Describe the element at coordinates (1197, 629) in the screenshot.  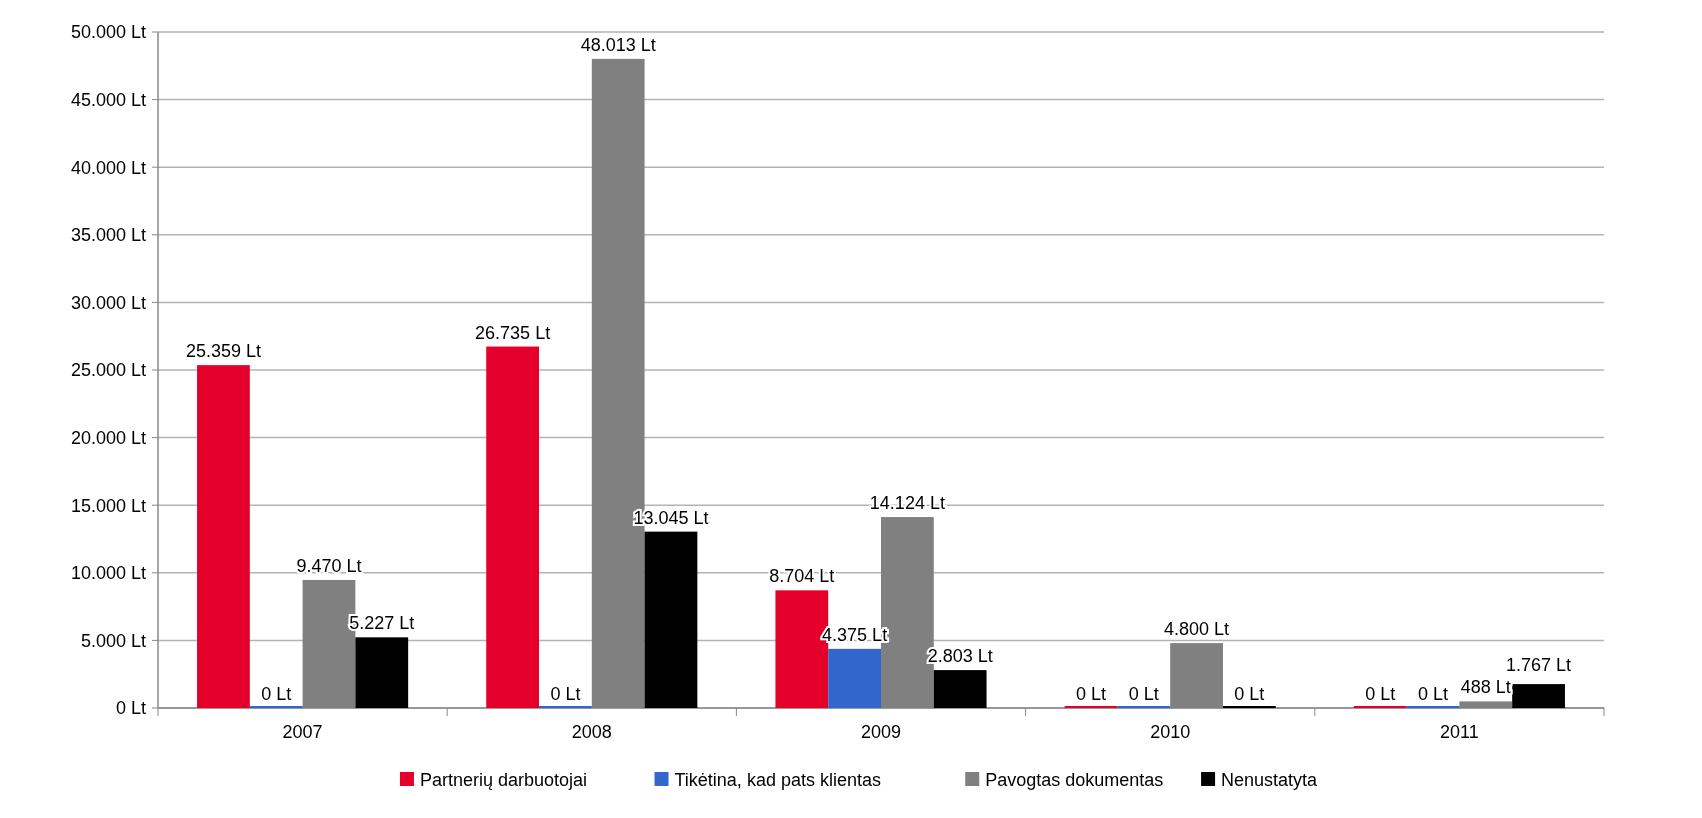
I see `data-label: 4.800 Lt` at that location.